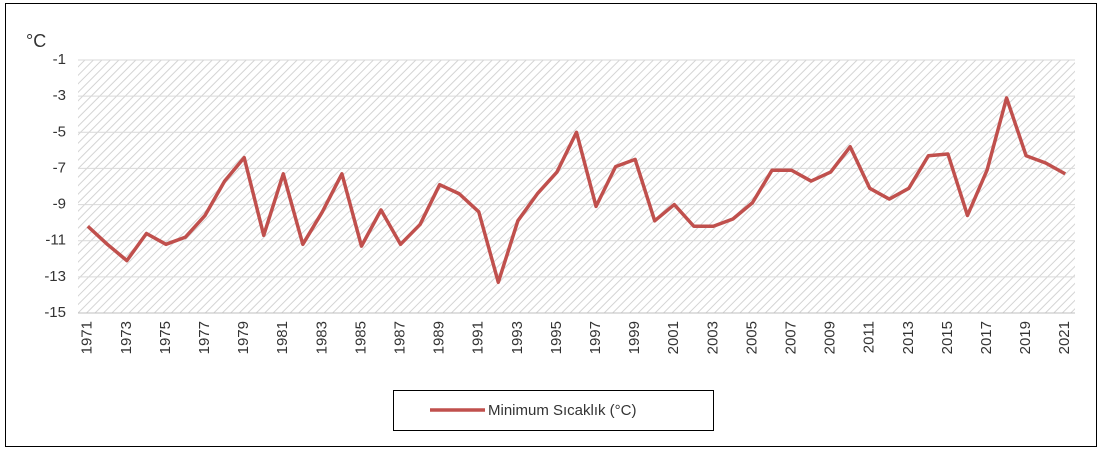 This screenshot has height=457, width=1103. I want to click on x-tick-label: 1973, so click(126, 337).